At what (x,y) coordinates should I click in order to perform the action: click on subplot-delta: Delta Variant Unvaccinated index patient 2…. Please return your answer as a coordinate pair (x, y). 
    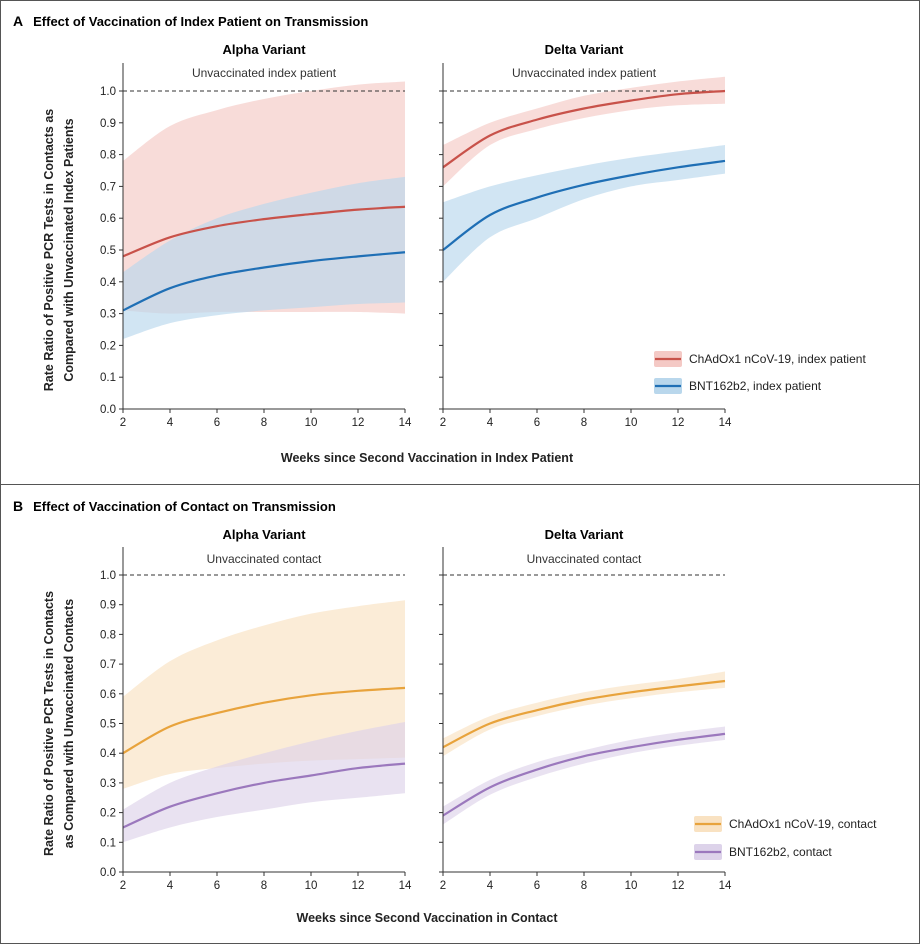
    Looking at the image, I should click on (585, 235).